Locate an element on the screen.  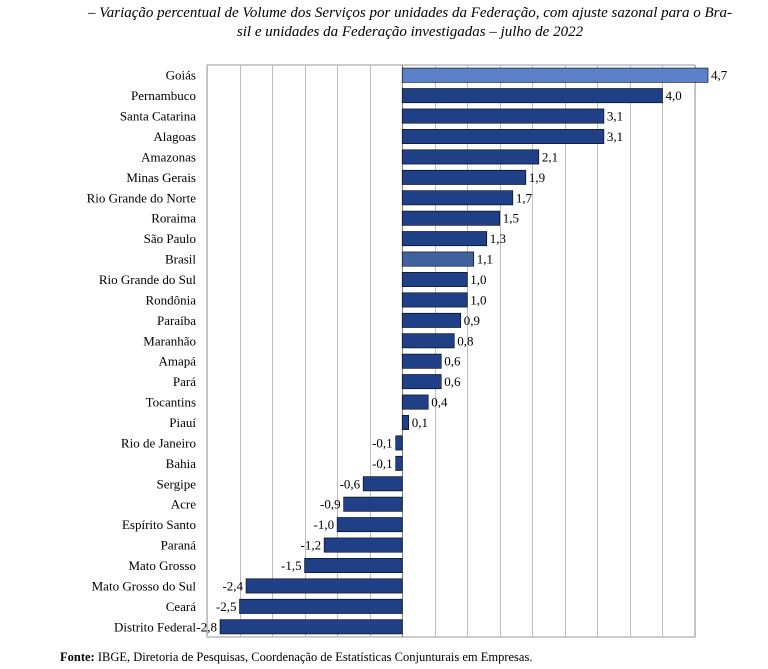
category-label: Minas Gerais is located at coordinates (161, 177).